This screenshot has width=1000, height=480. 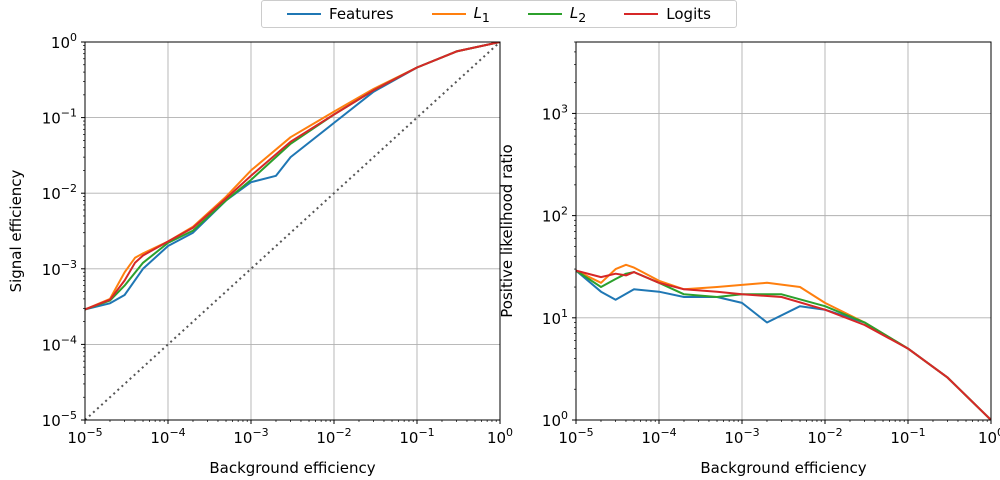 What do you see at coordinates (361, 14) in the screenshot?
I see `legend-label-features: Features` at bounding box center [361, 14].